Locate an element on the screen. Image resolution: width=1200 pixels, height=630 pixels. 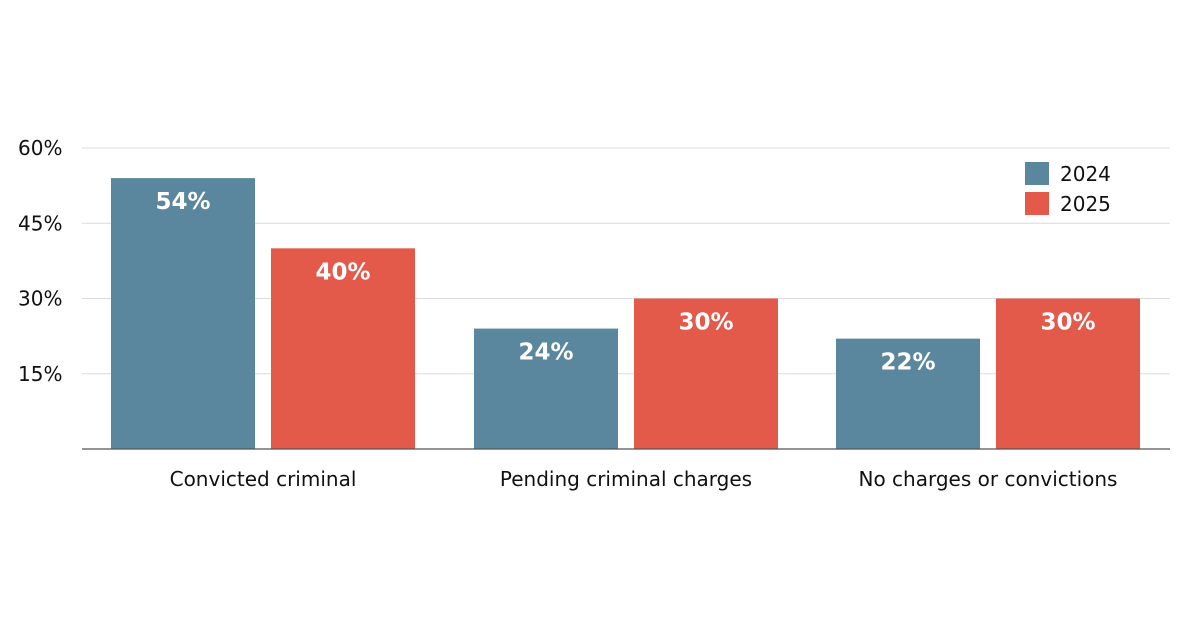
data-label: 54% is located at coordinates (182, 202).